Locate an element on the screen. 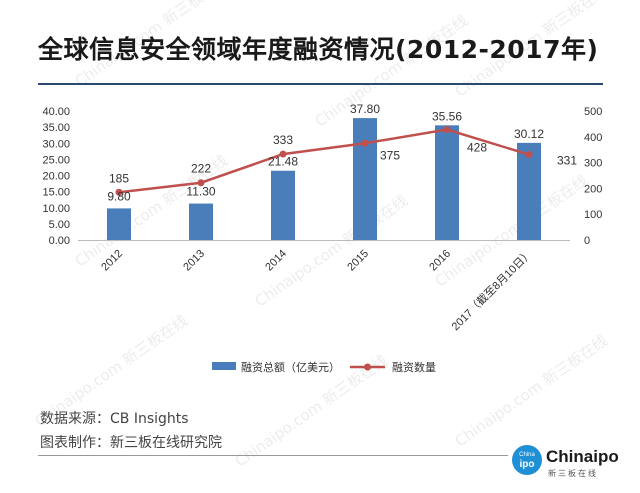 The height and width of the screenshot is (493, 640). data-source: 数据来源：CB Insights is located at coordinates (114, 419).